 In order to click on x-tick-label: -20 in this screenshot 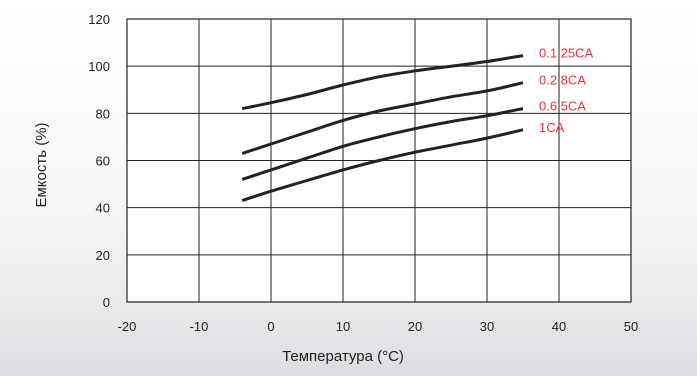, I will do `click(127, 326)`.